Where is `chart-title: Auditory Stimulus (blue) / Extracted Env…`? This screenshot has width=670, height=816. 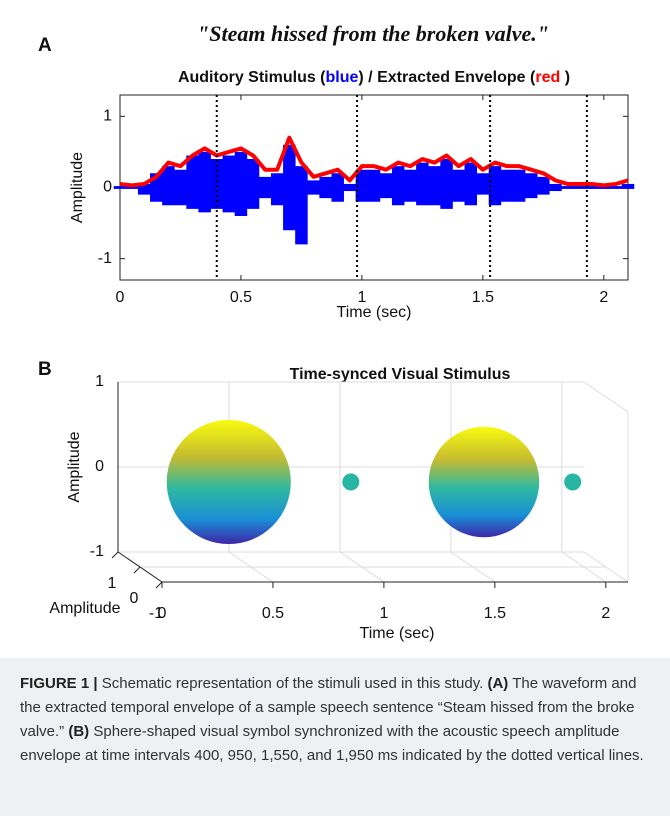 chart-title: Auditory Stimulus (blue) / Extracted Env… is located at coordinates (374, 77).